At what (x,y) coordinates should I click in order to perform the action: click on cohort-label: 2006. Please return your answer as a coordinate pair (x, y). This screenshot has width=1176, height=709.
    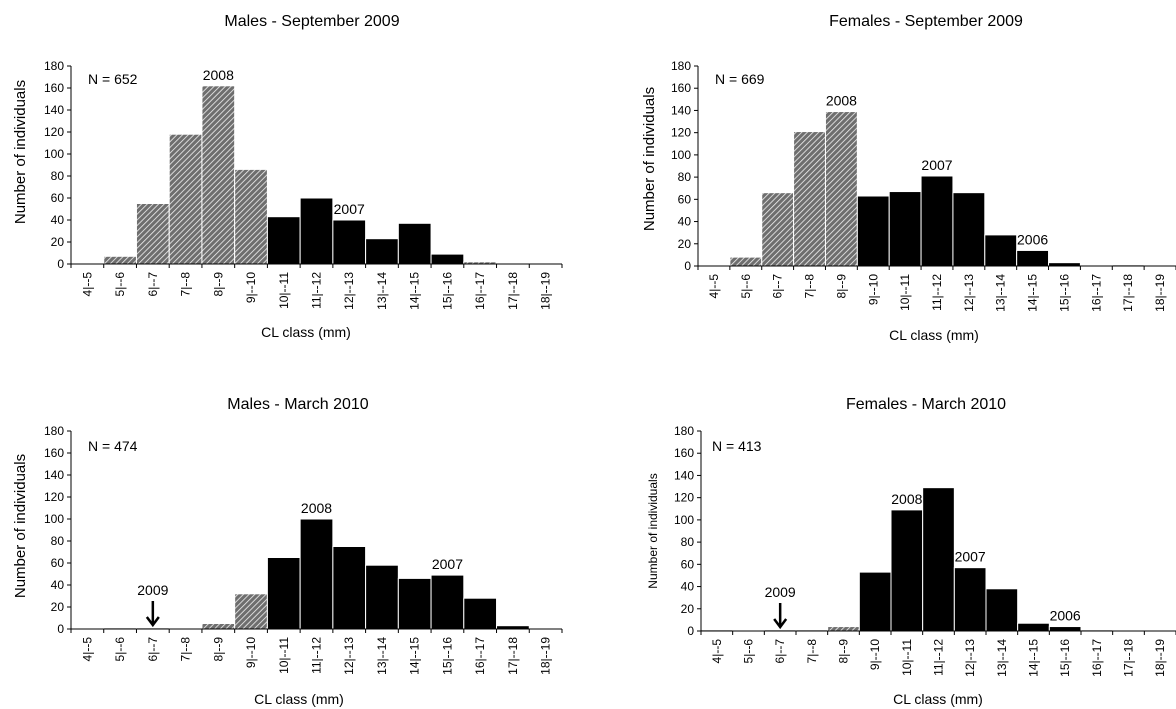
    Looking at the image, I should click on (1032, 239).